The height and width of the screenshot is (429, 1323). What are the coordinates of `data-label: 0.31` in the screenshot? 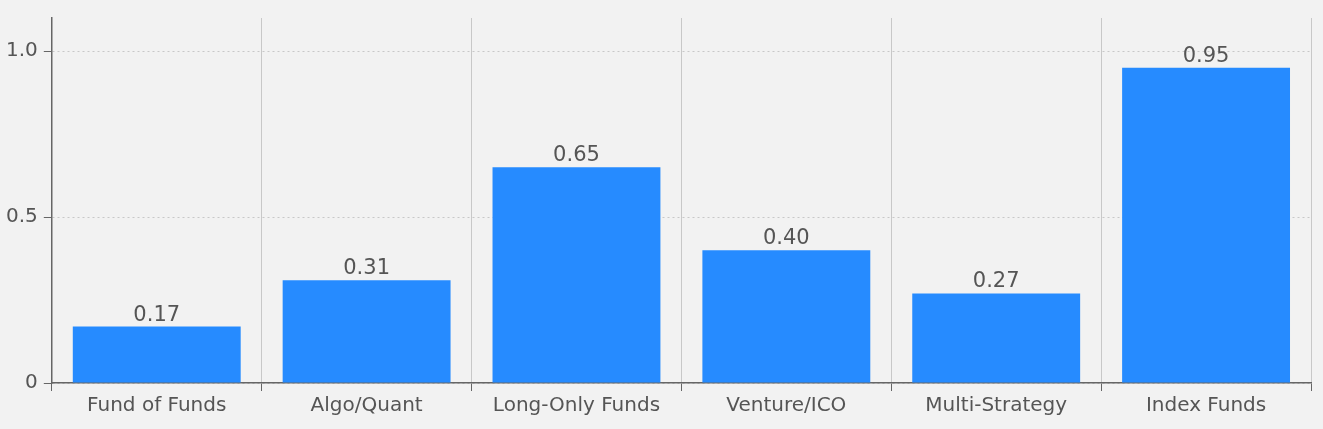 It's located at (366, 267).